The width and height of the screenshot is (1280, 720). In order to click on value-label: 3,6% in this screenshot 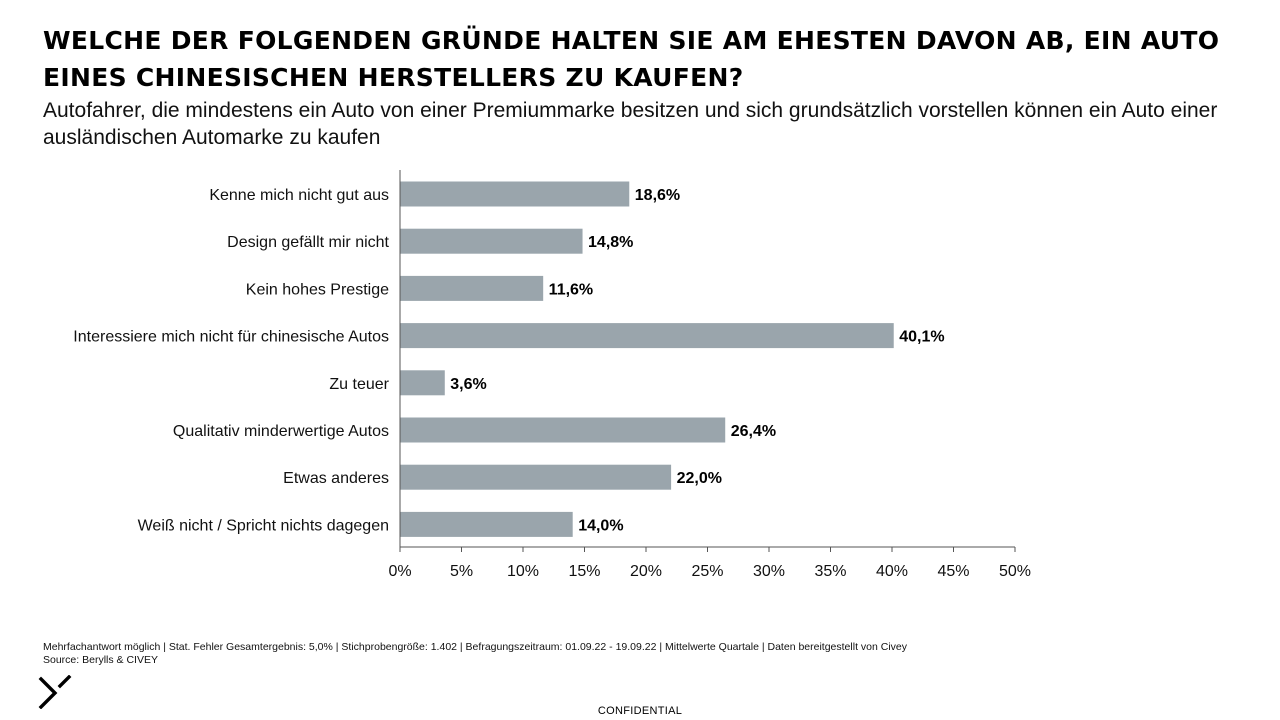, I will do `click(468, 384)`.